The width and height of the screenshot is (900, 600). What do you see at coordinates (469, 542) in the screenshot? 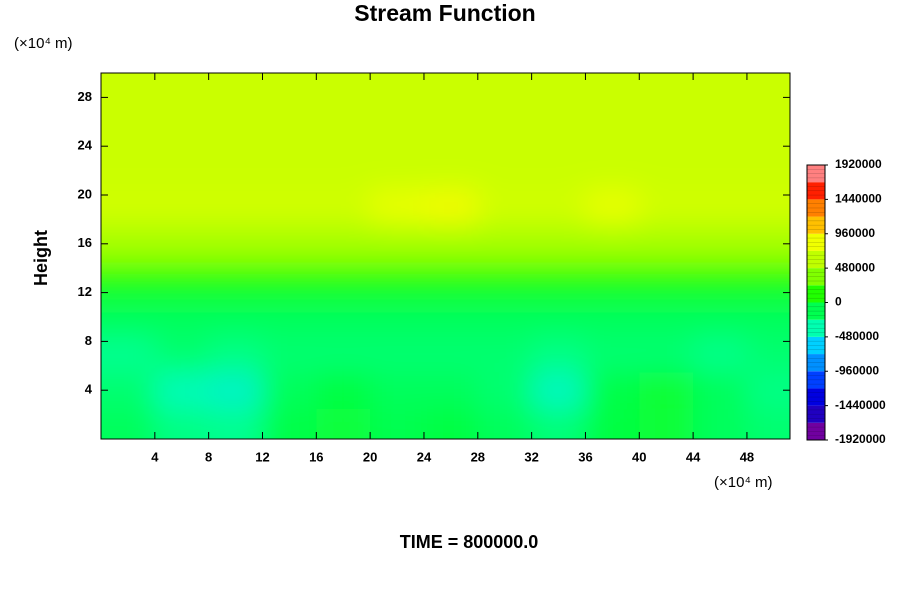
I see `time-annotation: TIME = 800000.0` at bounding box center [469, 542].